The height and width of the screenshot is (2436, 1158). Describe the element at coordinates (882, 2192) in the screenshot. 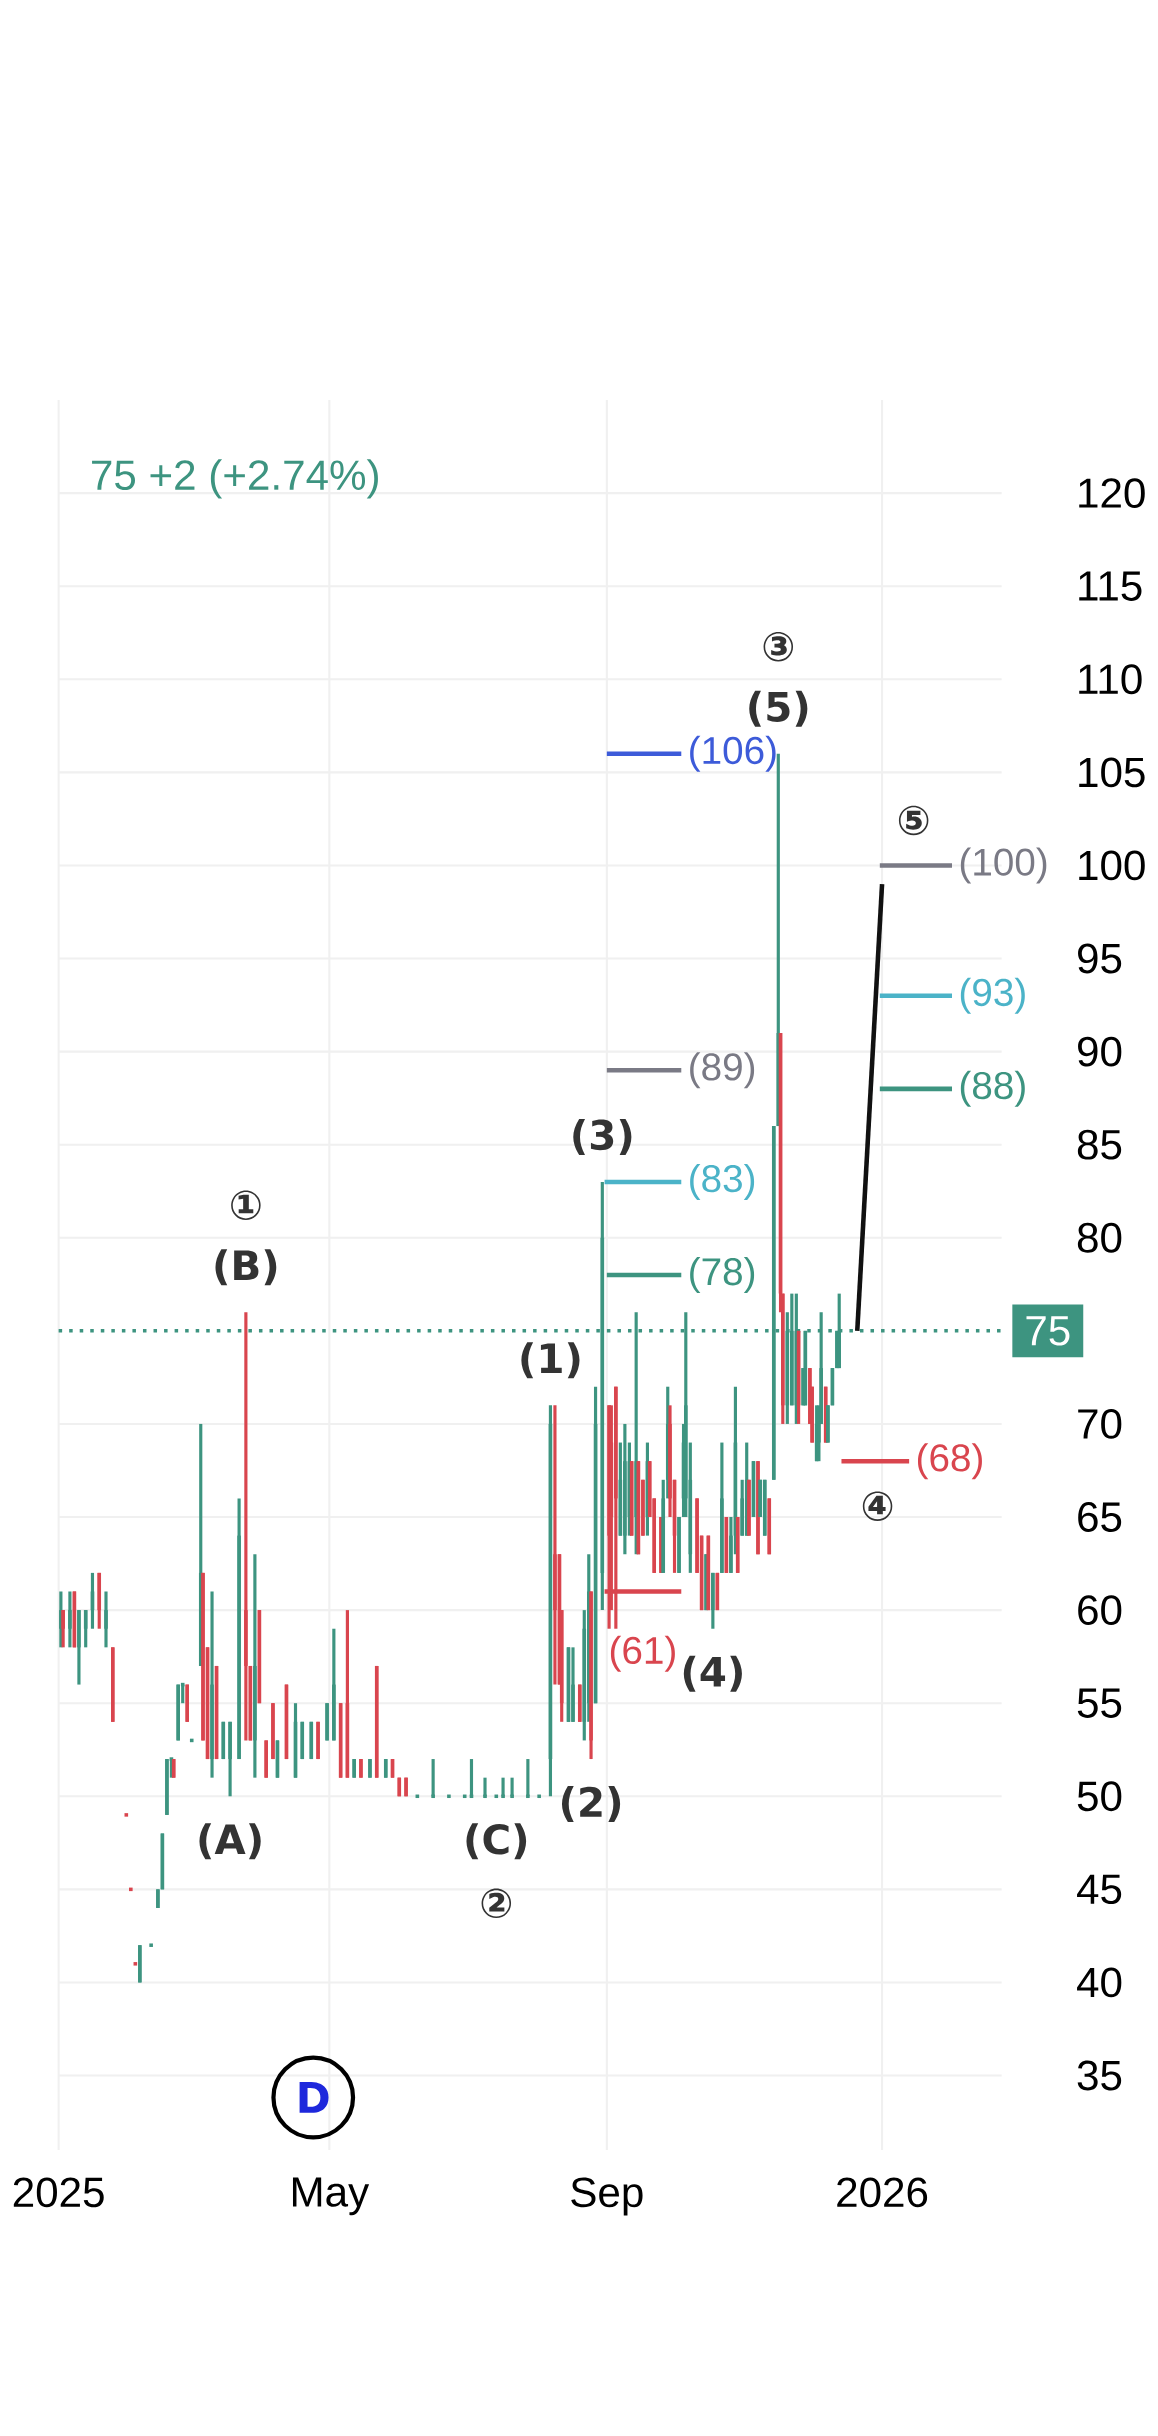

I see `x-tick-label: 2026` at that location.